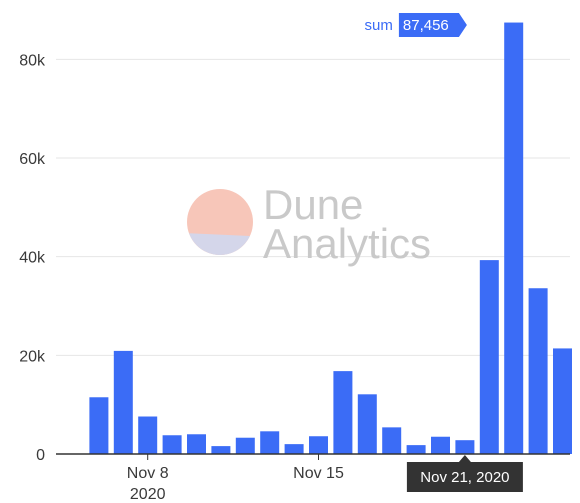  I want to click on x-axis: Nov 8 2020 Nov 15, so click(313, 478).